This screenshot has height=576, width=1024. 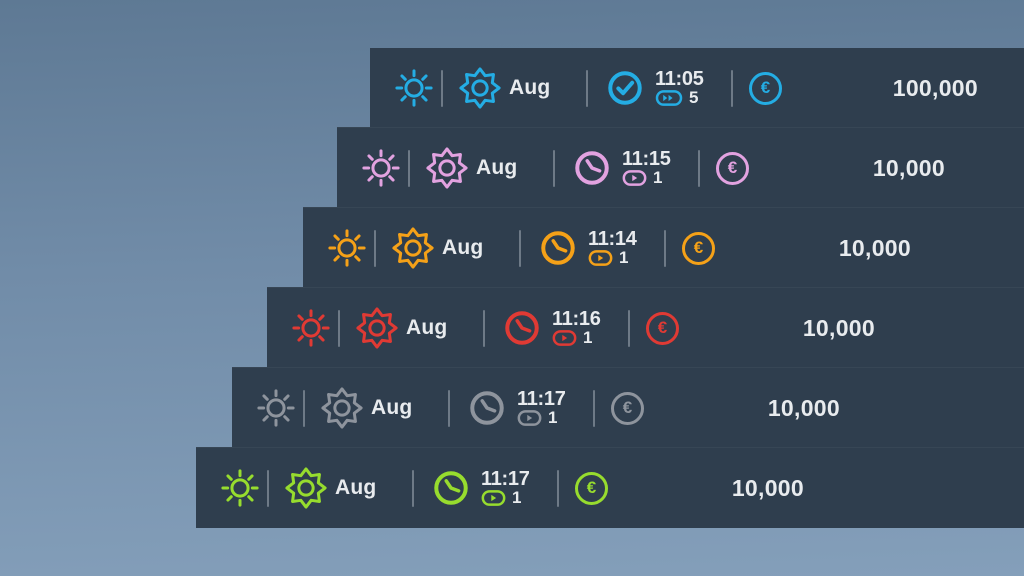 I want to click on savegame-row-1: Aug 11:05 5 € 100,000, so click(x=697, y=88).